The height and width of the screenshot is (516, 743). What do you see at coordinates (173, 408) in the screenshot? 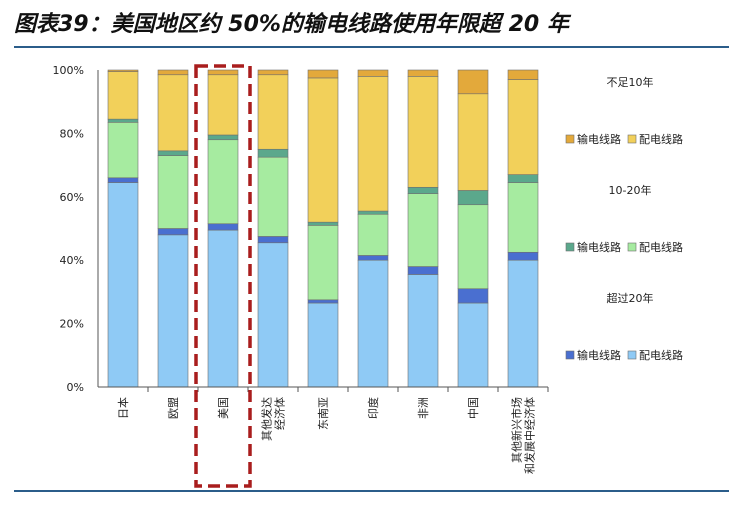
I see `x-tick-label: 欧盟` at bounding box center [173, 408].